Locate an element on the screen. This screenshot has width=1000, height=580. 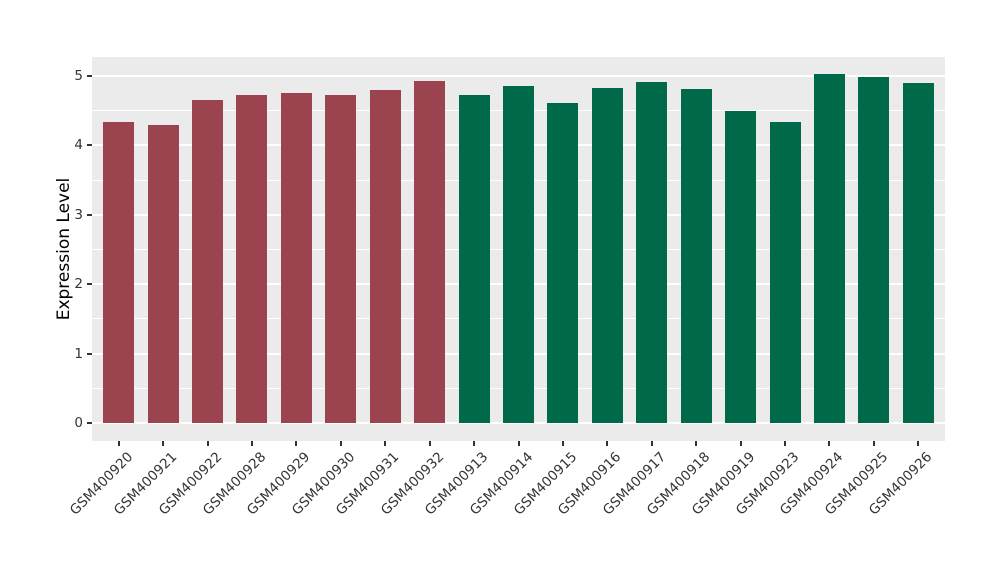
bar-GSM400928 is located at coordinates (252, 259).